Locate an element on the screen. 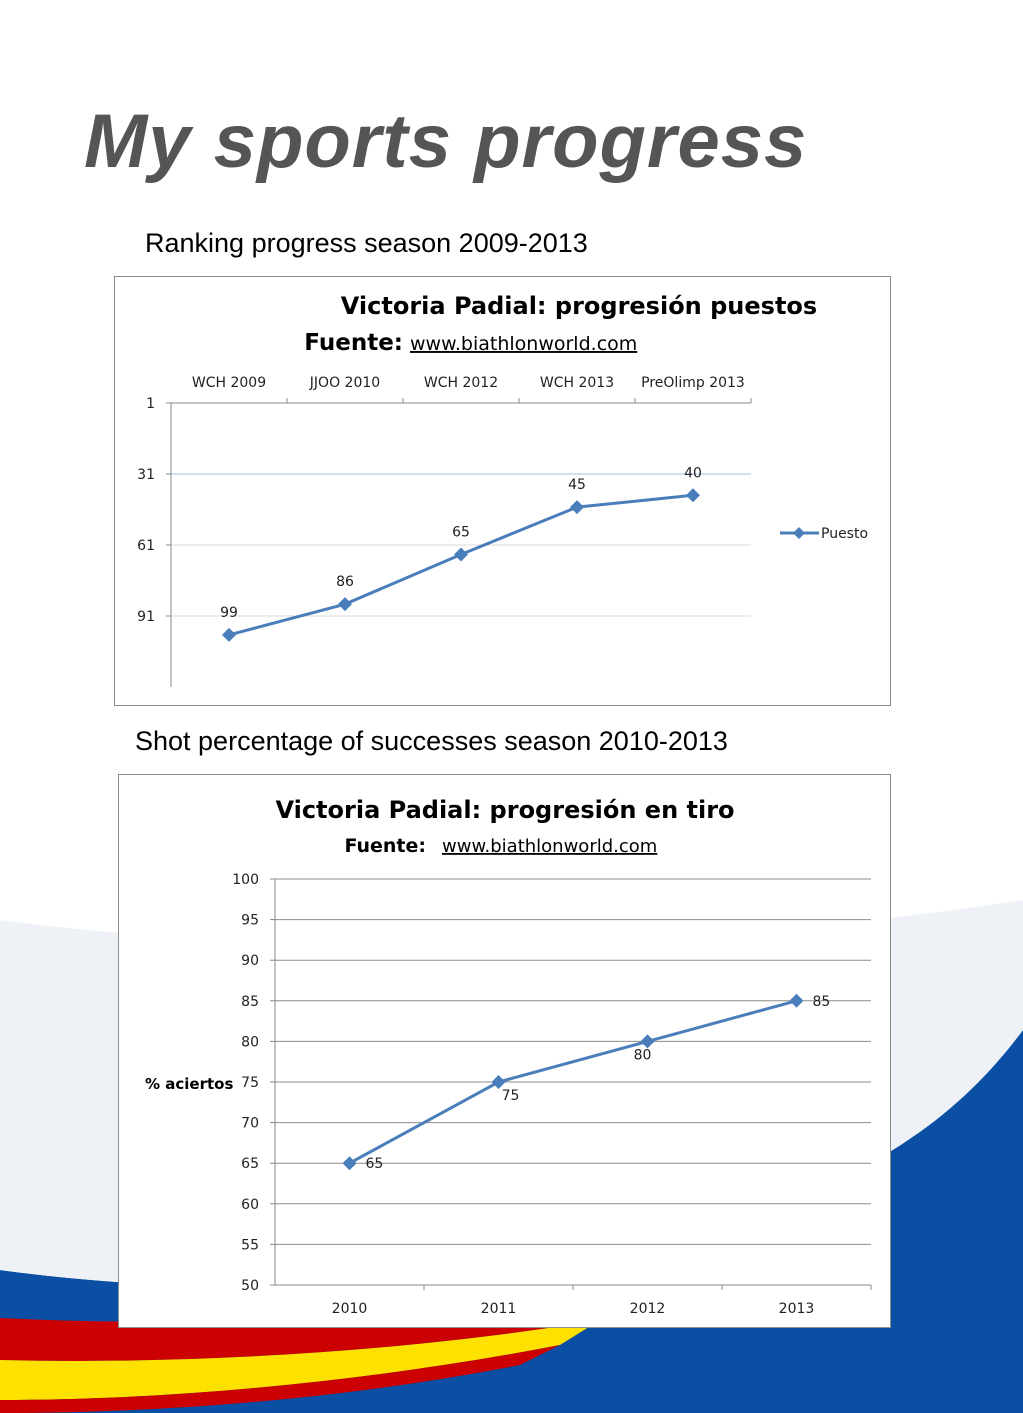 This screenshot has width=1023, height=1413. background-yellow-stripe is located at coordinates (300, 1360).